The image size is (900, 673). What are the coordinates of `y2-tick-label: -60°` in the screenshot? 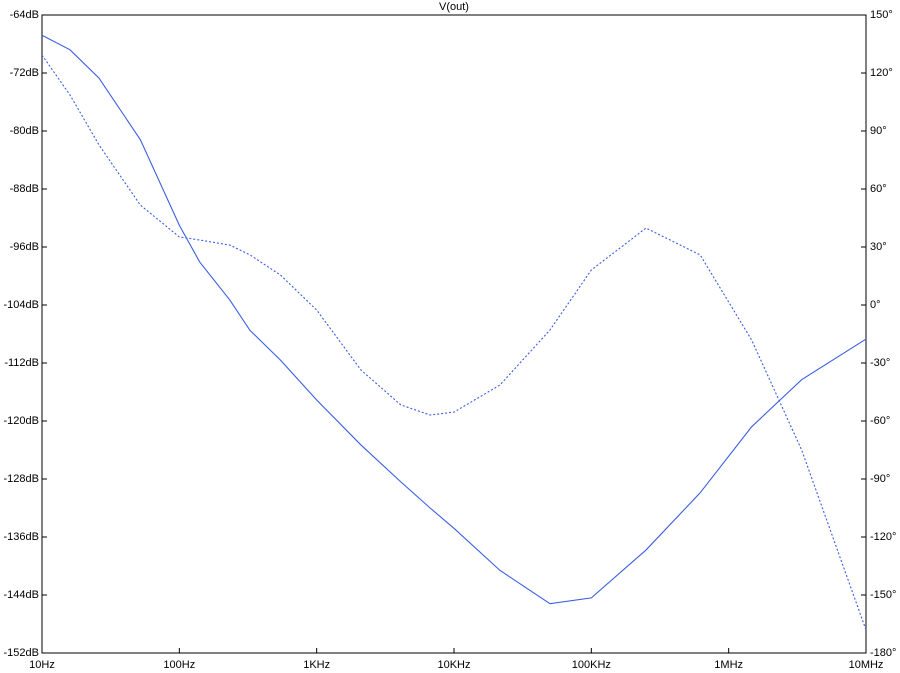 It's located at (880, 421).